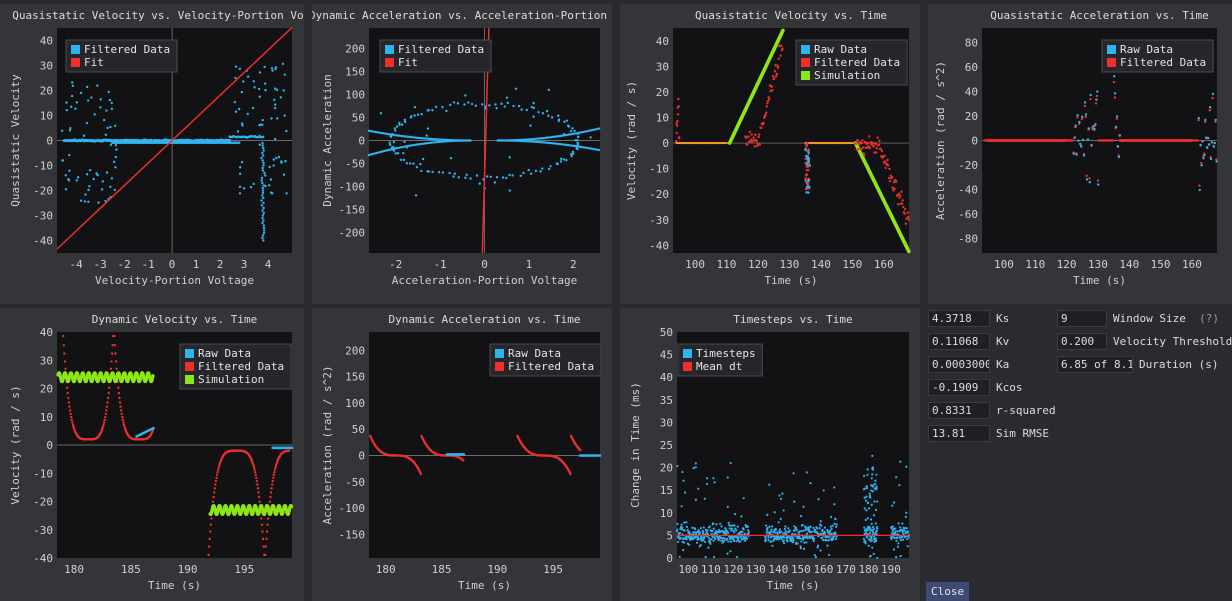 This screenshot has width=1232, height=601. I want to click on window-size-input: 9, so click(1082, 318).